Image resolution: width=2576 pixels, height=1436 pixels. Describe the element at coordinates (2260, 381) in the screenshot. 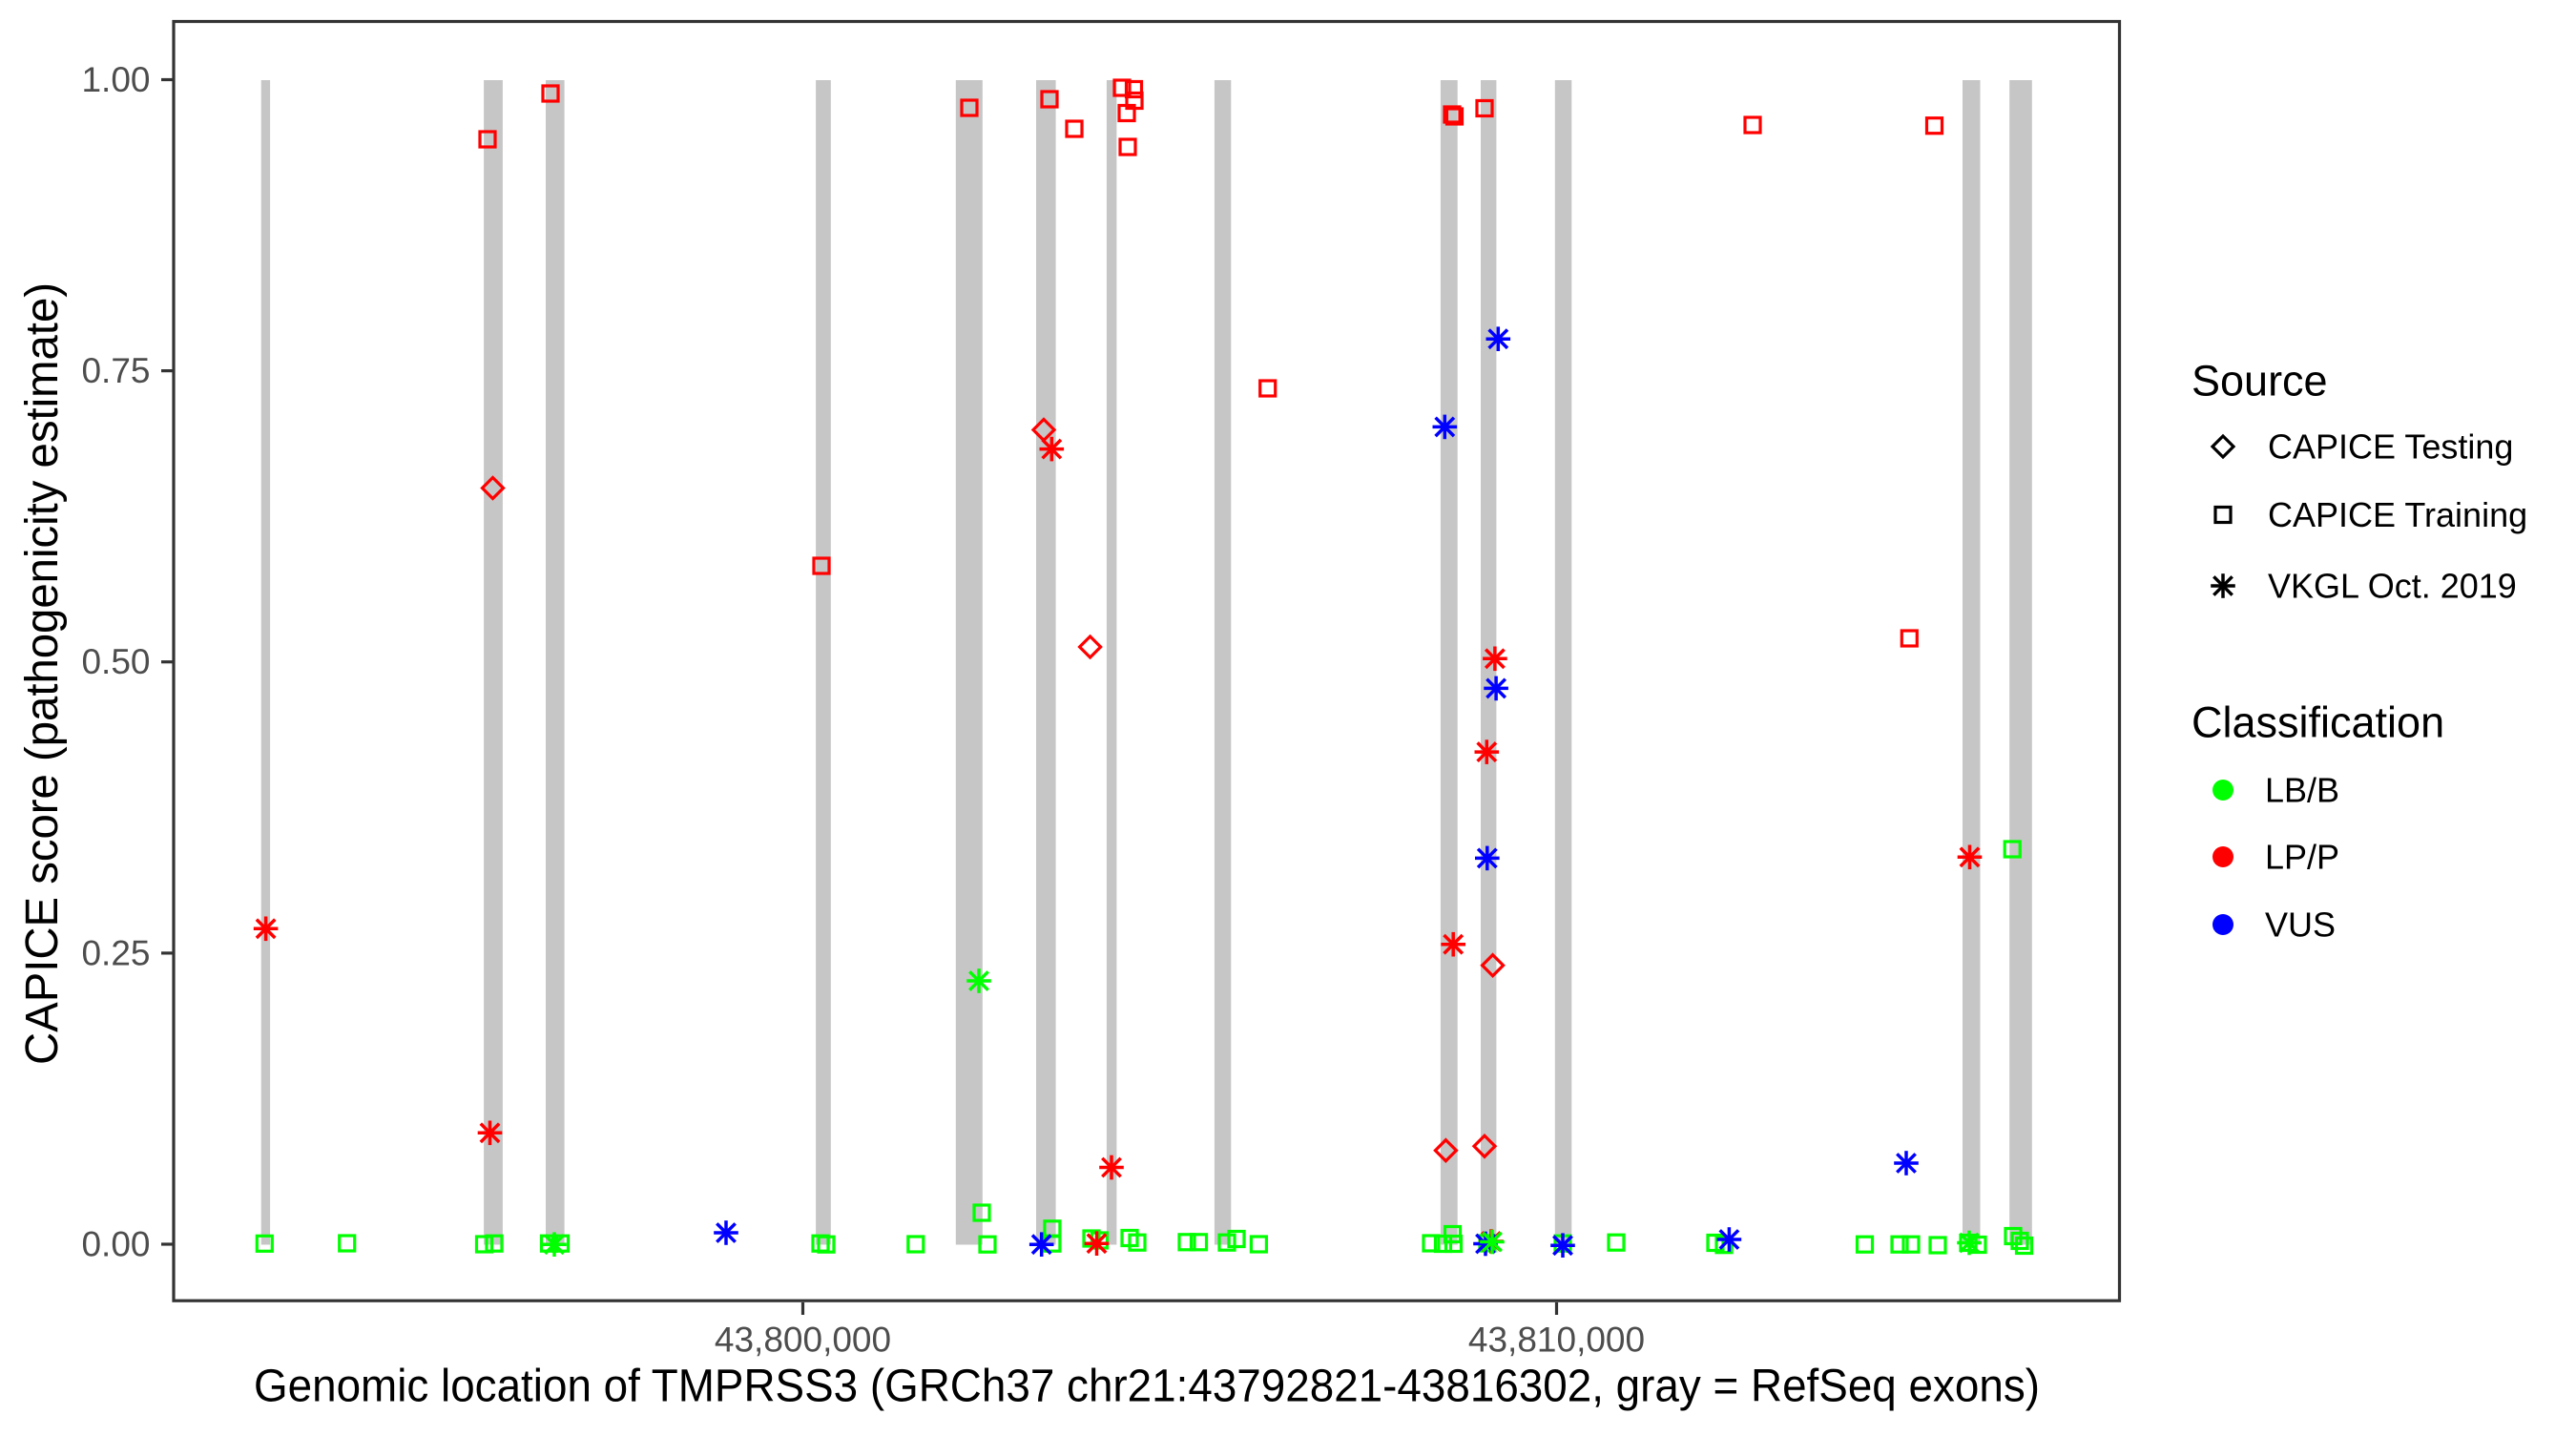

I see `svg-text: Source` at that location.